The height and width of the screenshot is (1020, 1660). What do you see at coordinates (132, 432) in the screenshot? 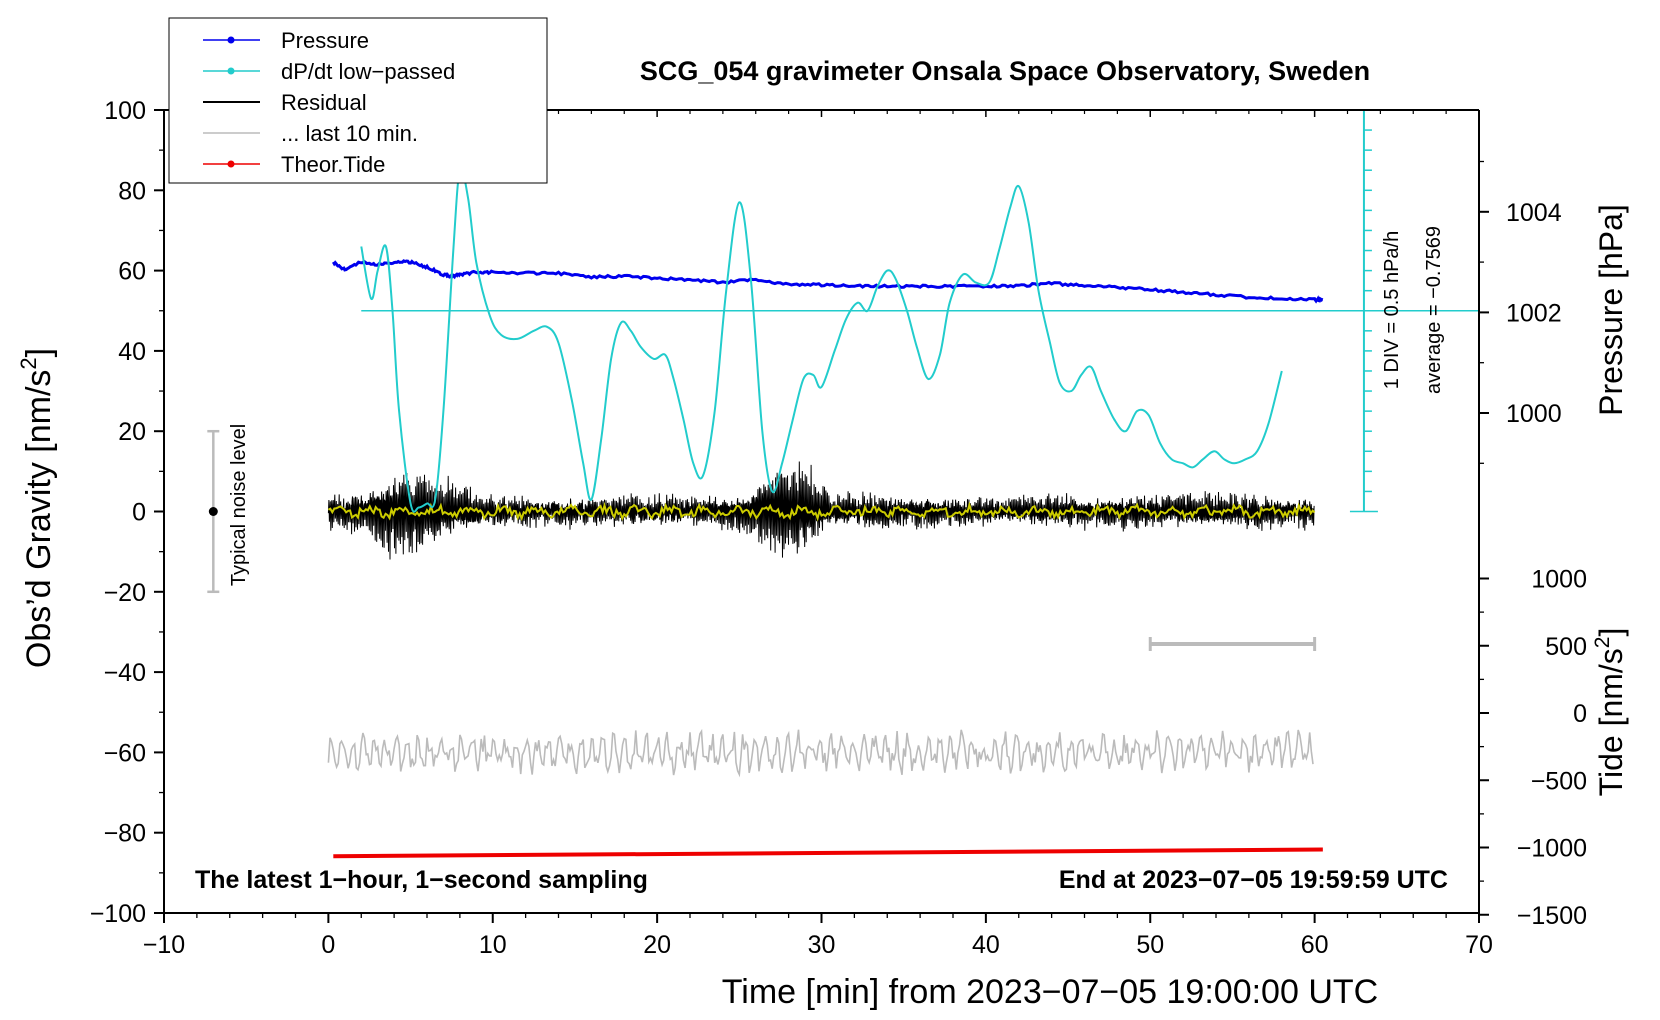
I see `y-tick-label: 20` at bounding box center [132, 432].